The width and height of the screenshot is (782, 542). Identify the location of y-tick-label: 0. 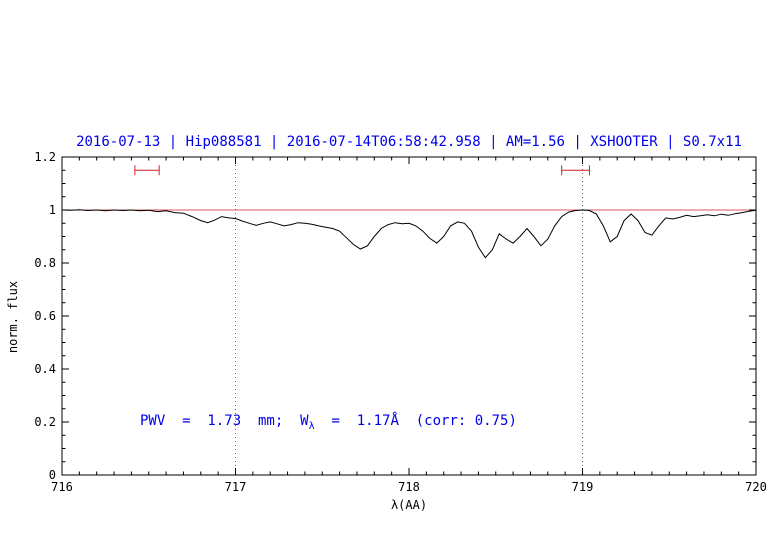
(52, 475).